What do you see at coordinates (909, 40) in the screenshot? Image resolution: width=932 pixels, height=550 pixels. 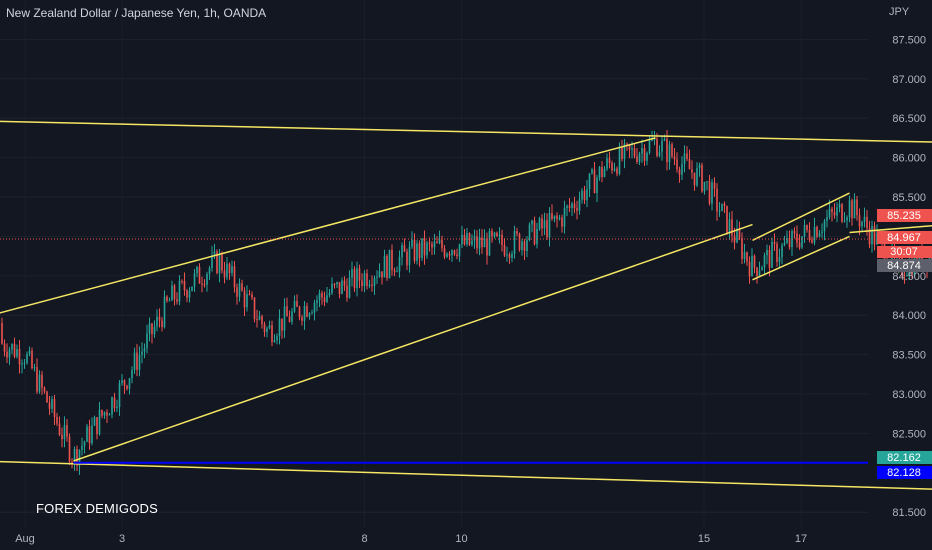 I see `price-tick-label: 87.500` at bounding box center [909, 40].